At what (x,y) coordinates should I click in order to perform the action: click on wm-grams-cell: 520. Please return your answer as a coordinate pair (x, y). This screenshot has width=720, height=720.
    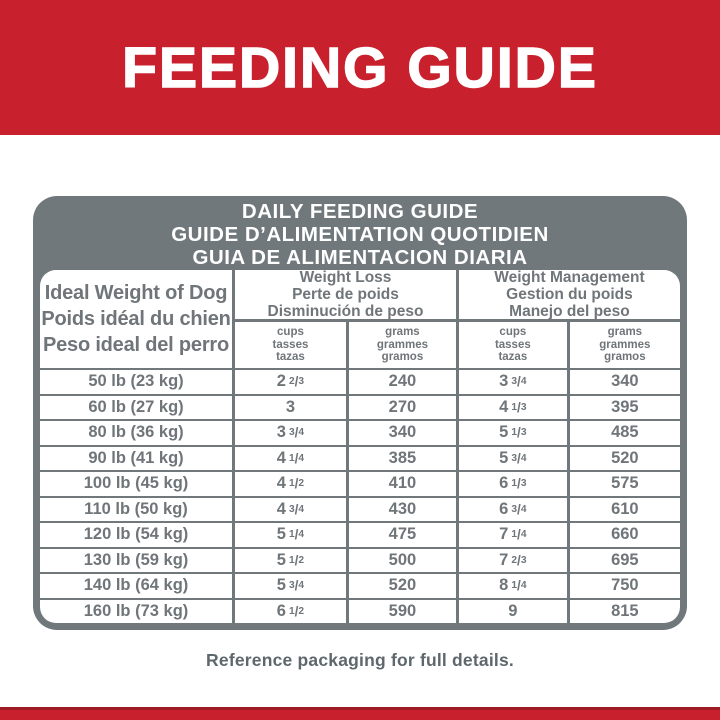
    Looking at the image, I should click on (623, 457).